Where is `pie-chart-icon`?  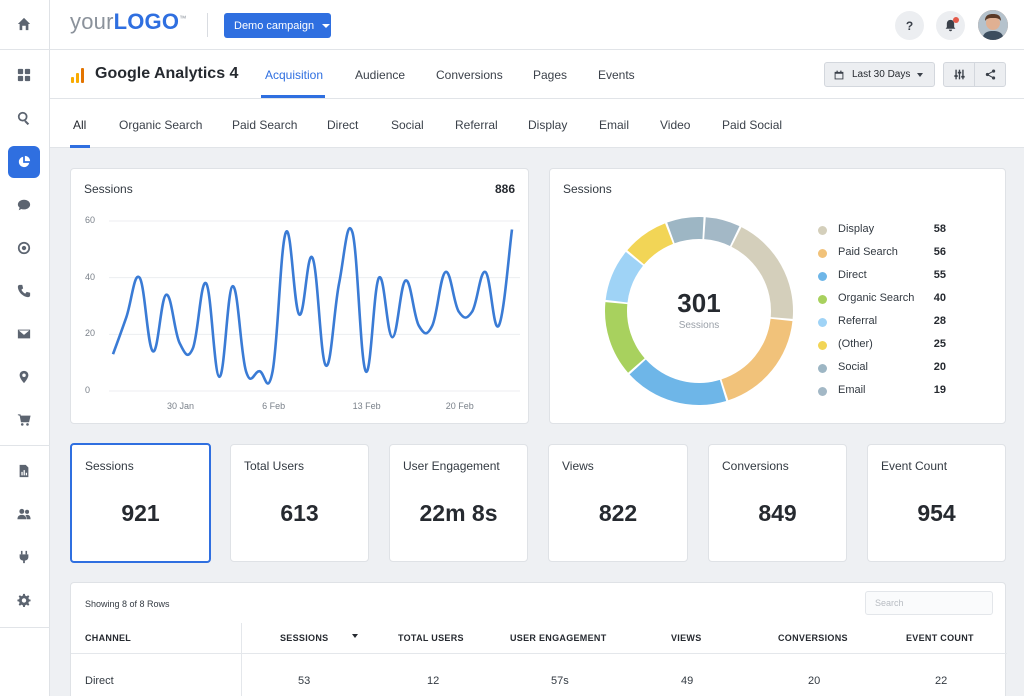
pie-chart-icon is located at coordinates (24, 162).